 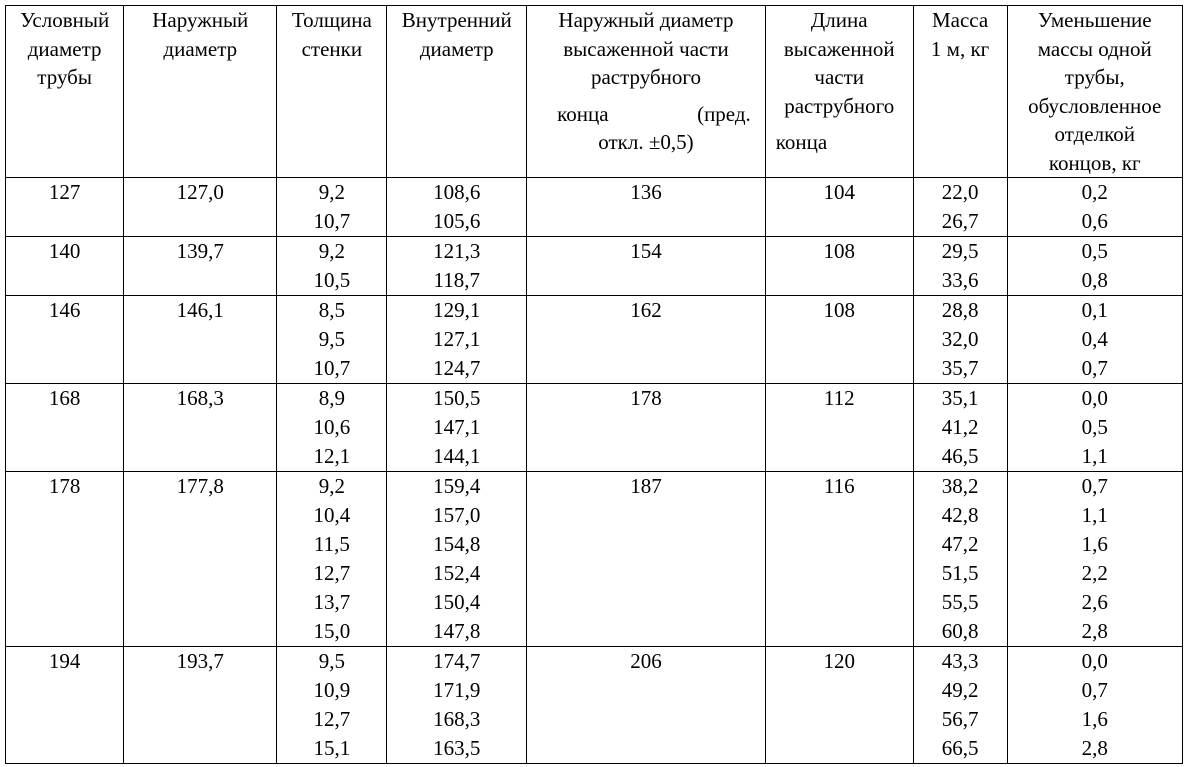 I want to click on cell-upset-length-value: 108, so click(x=839, y=251).